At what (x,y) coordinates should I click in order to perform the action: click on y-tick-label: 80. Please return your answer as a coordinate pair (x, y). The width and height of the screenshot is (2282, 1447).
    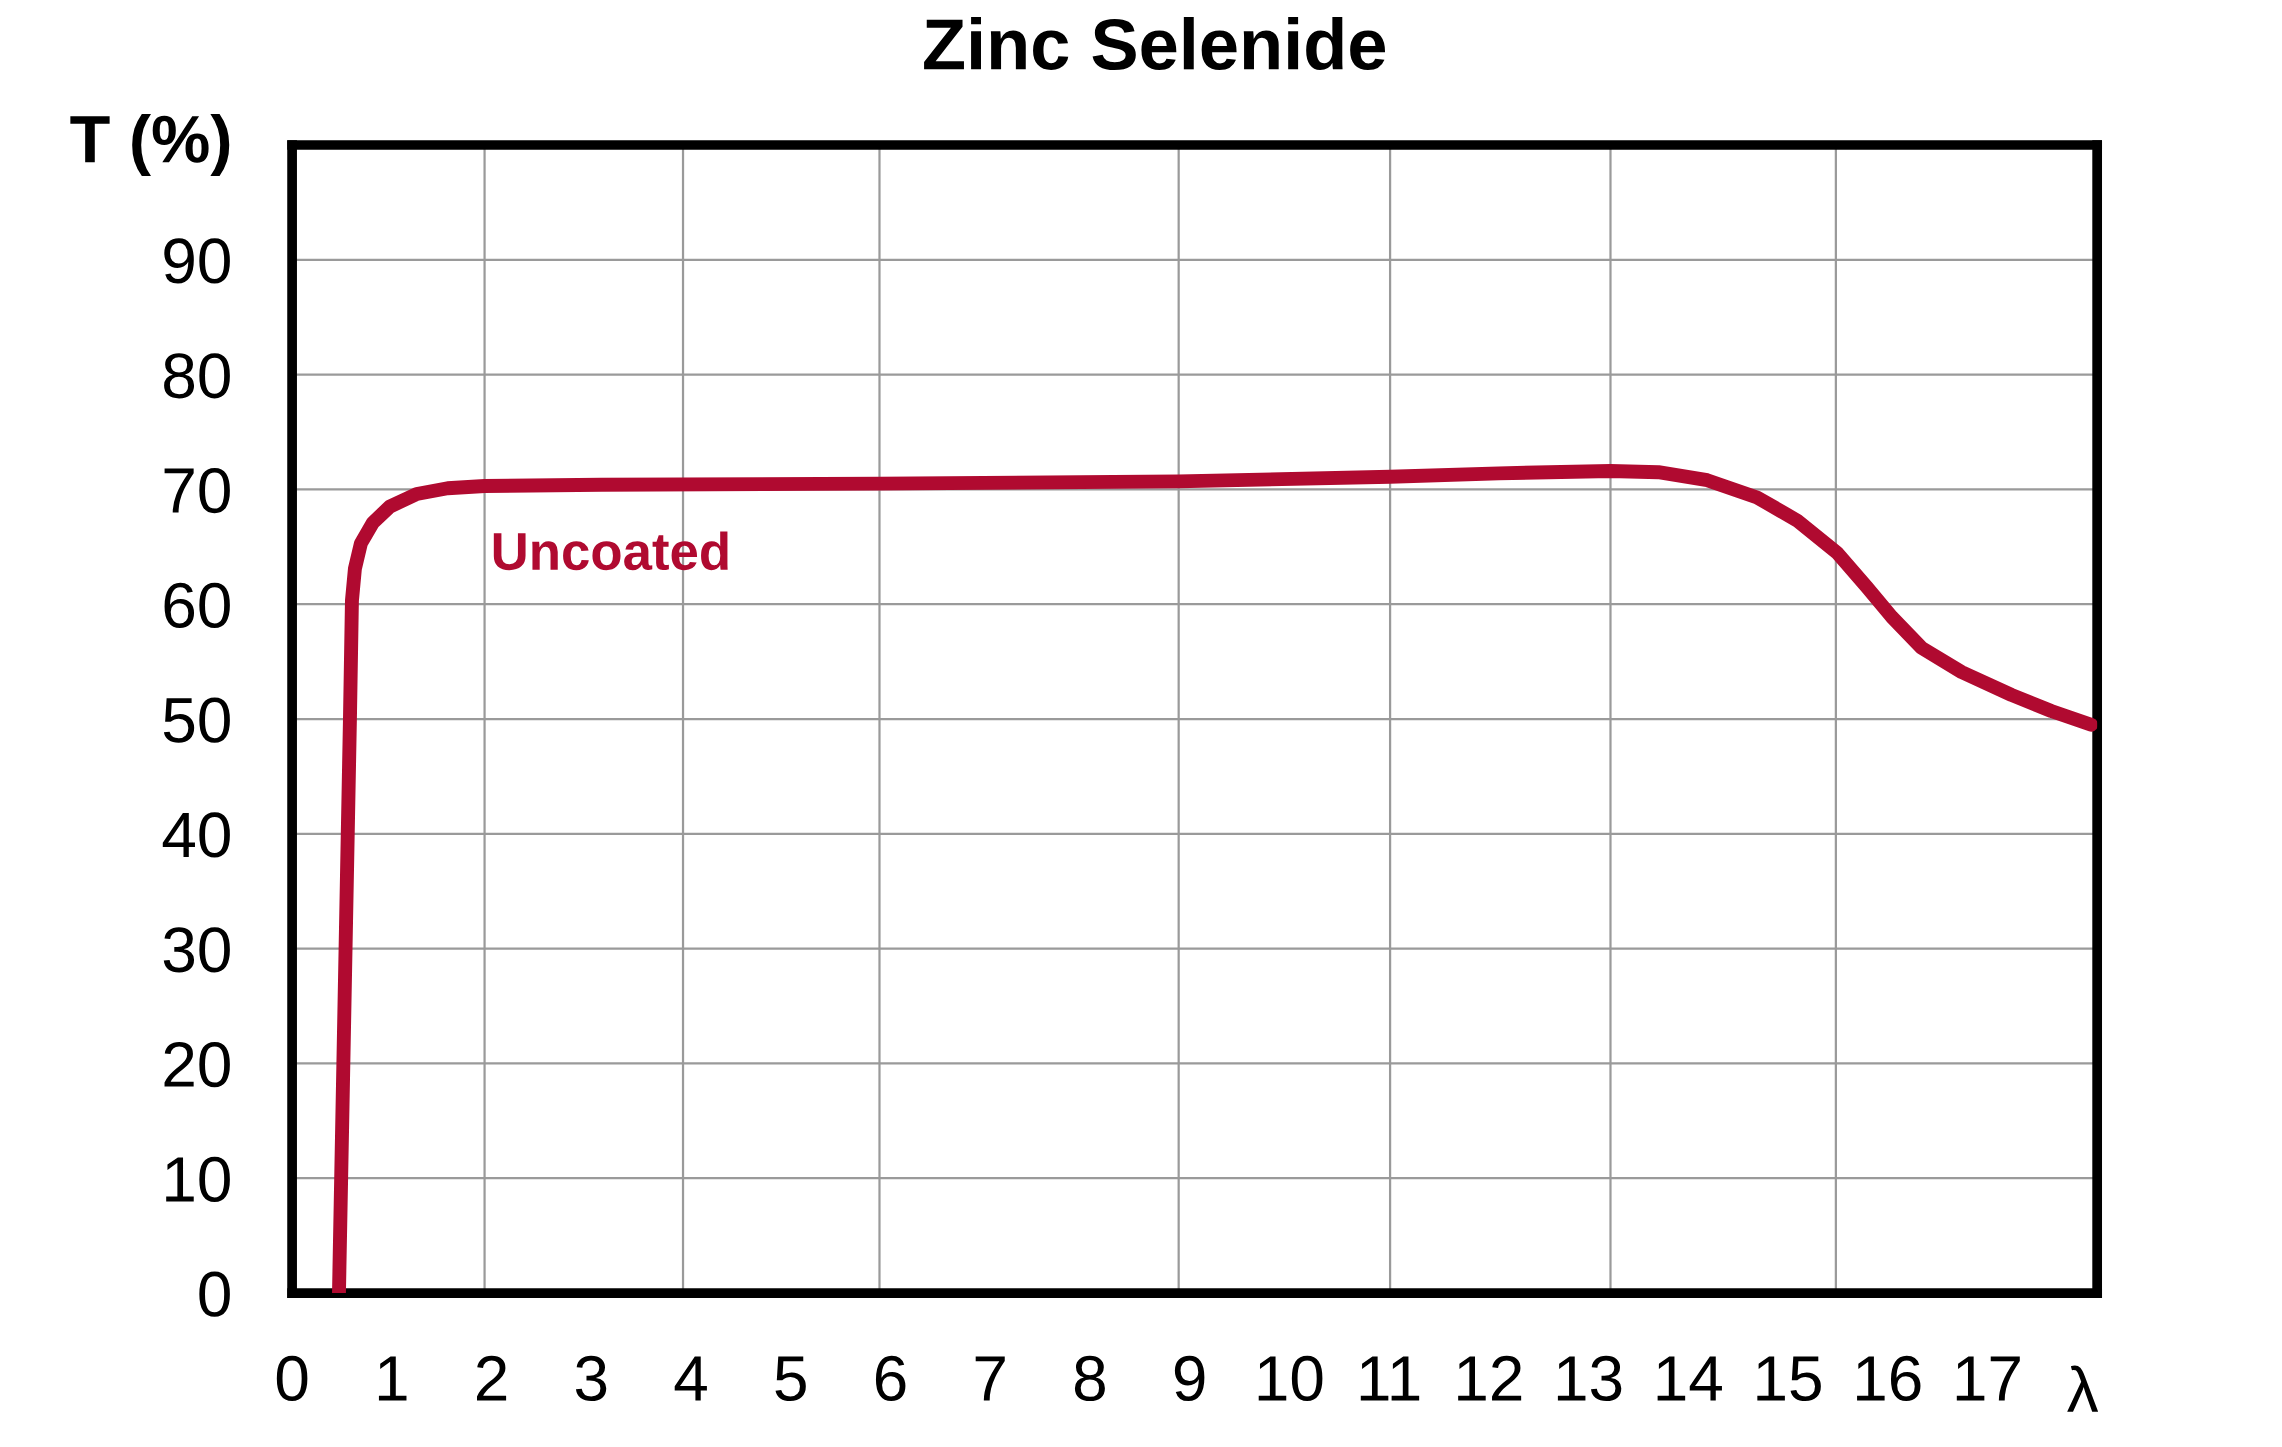
    Looking at the image, I should click on (197, 376).